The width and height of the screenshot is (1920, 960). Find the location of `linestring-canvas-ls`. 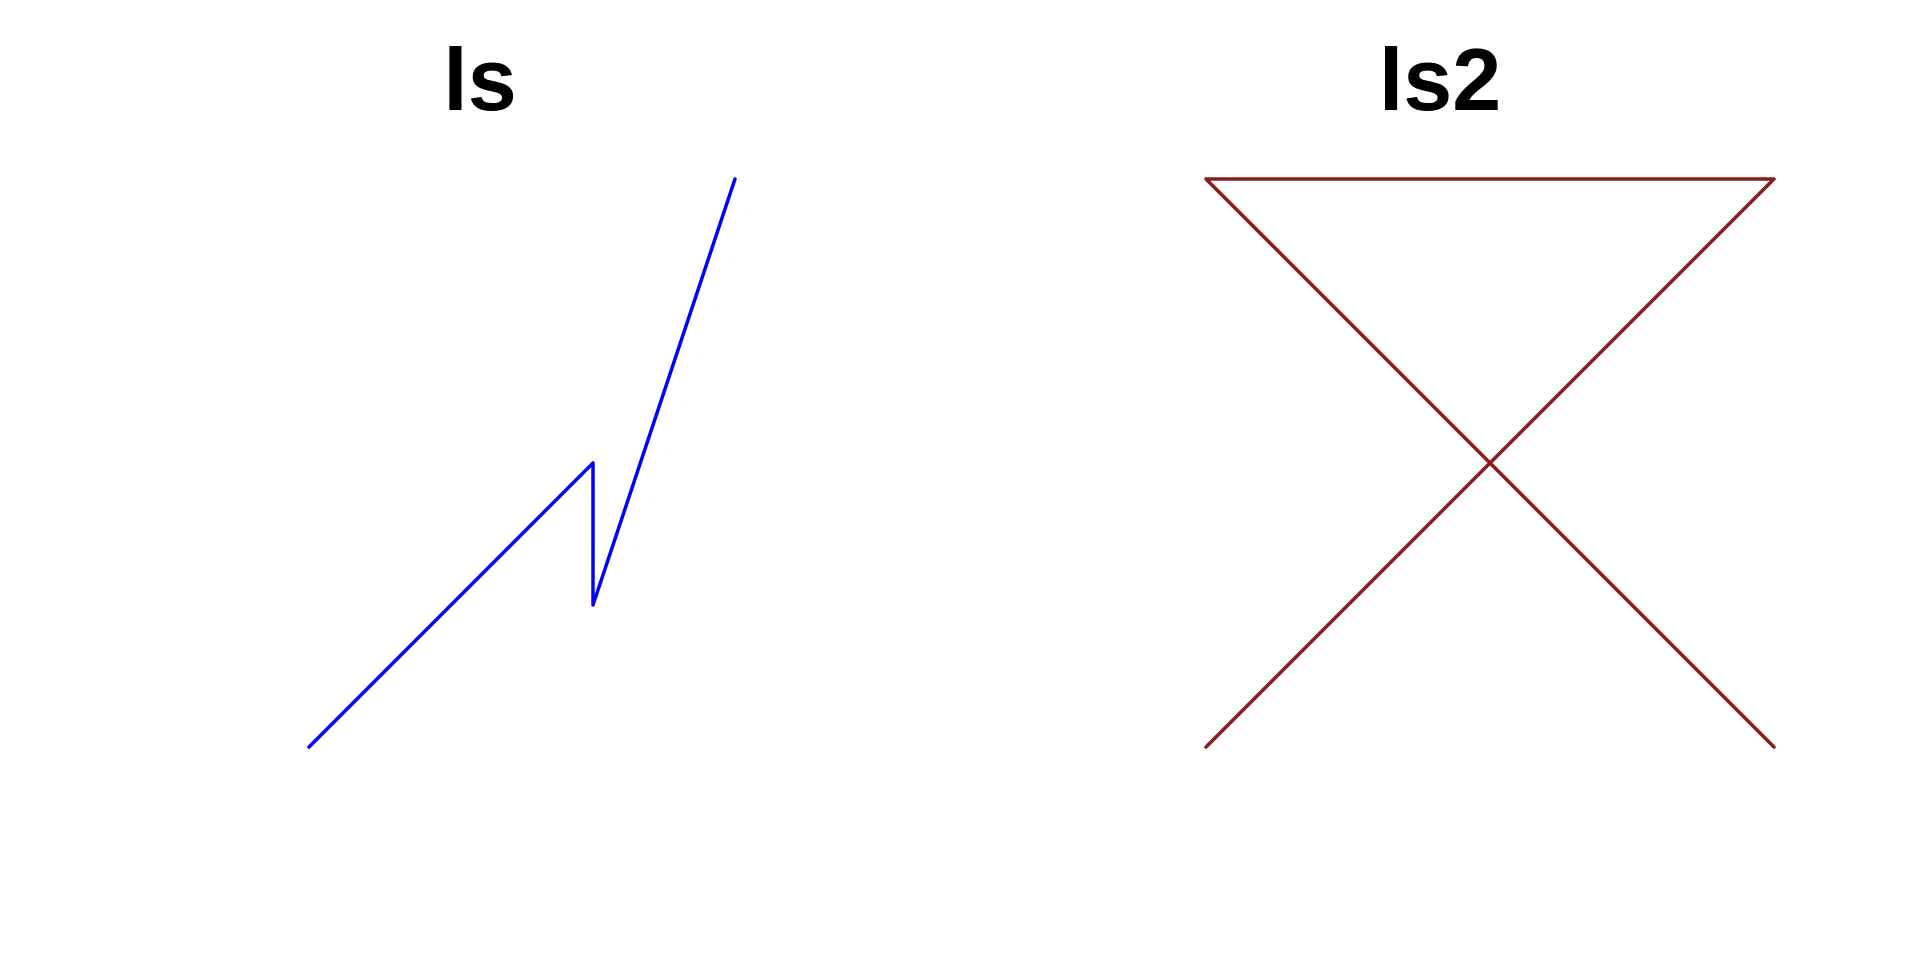

linestring-canvas-ls is located at coordinates (522, 463).